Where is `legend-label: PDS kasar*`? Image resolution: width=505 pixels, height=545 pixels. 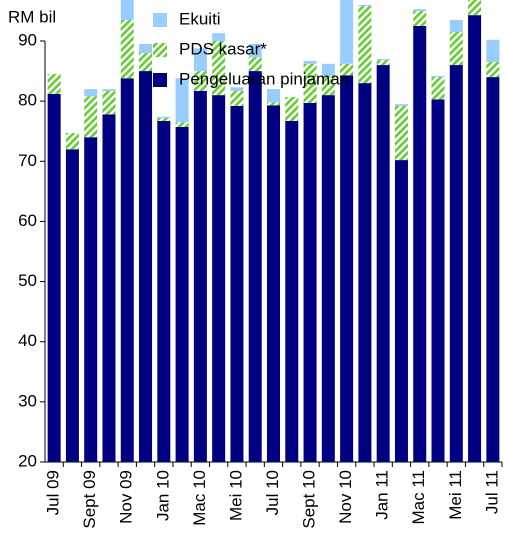
legend-label: PDS kasar* is located at coordinates (223, 48).